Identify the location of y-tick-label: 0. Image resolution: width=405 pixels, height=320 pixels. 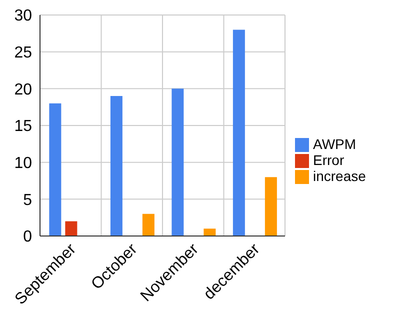
(27, 237).